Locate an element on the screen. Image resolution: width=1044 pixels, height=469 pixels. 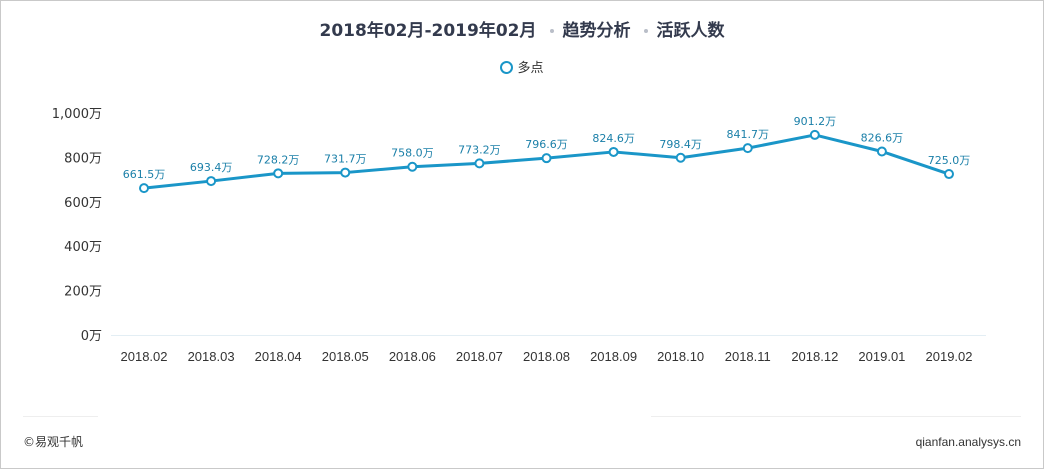
data-label: 661.5万 is located at coordinates (144, 174).